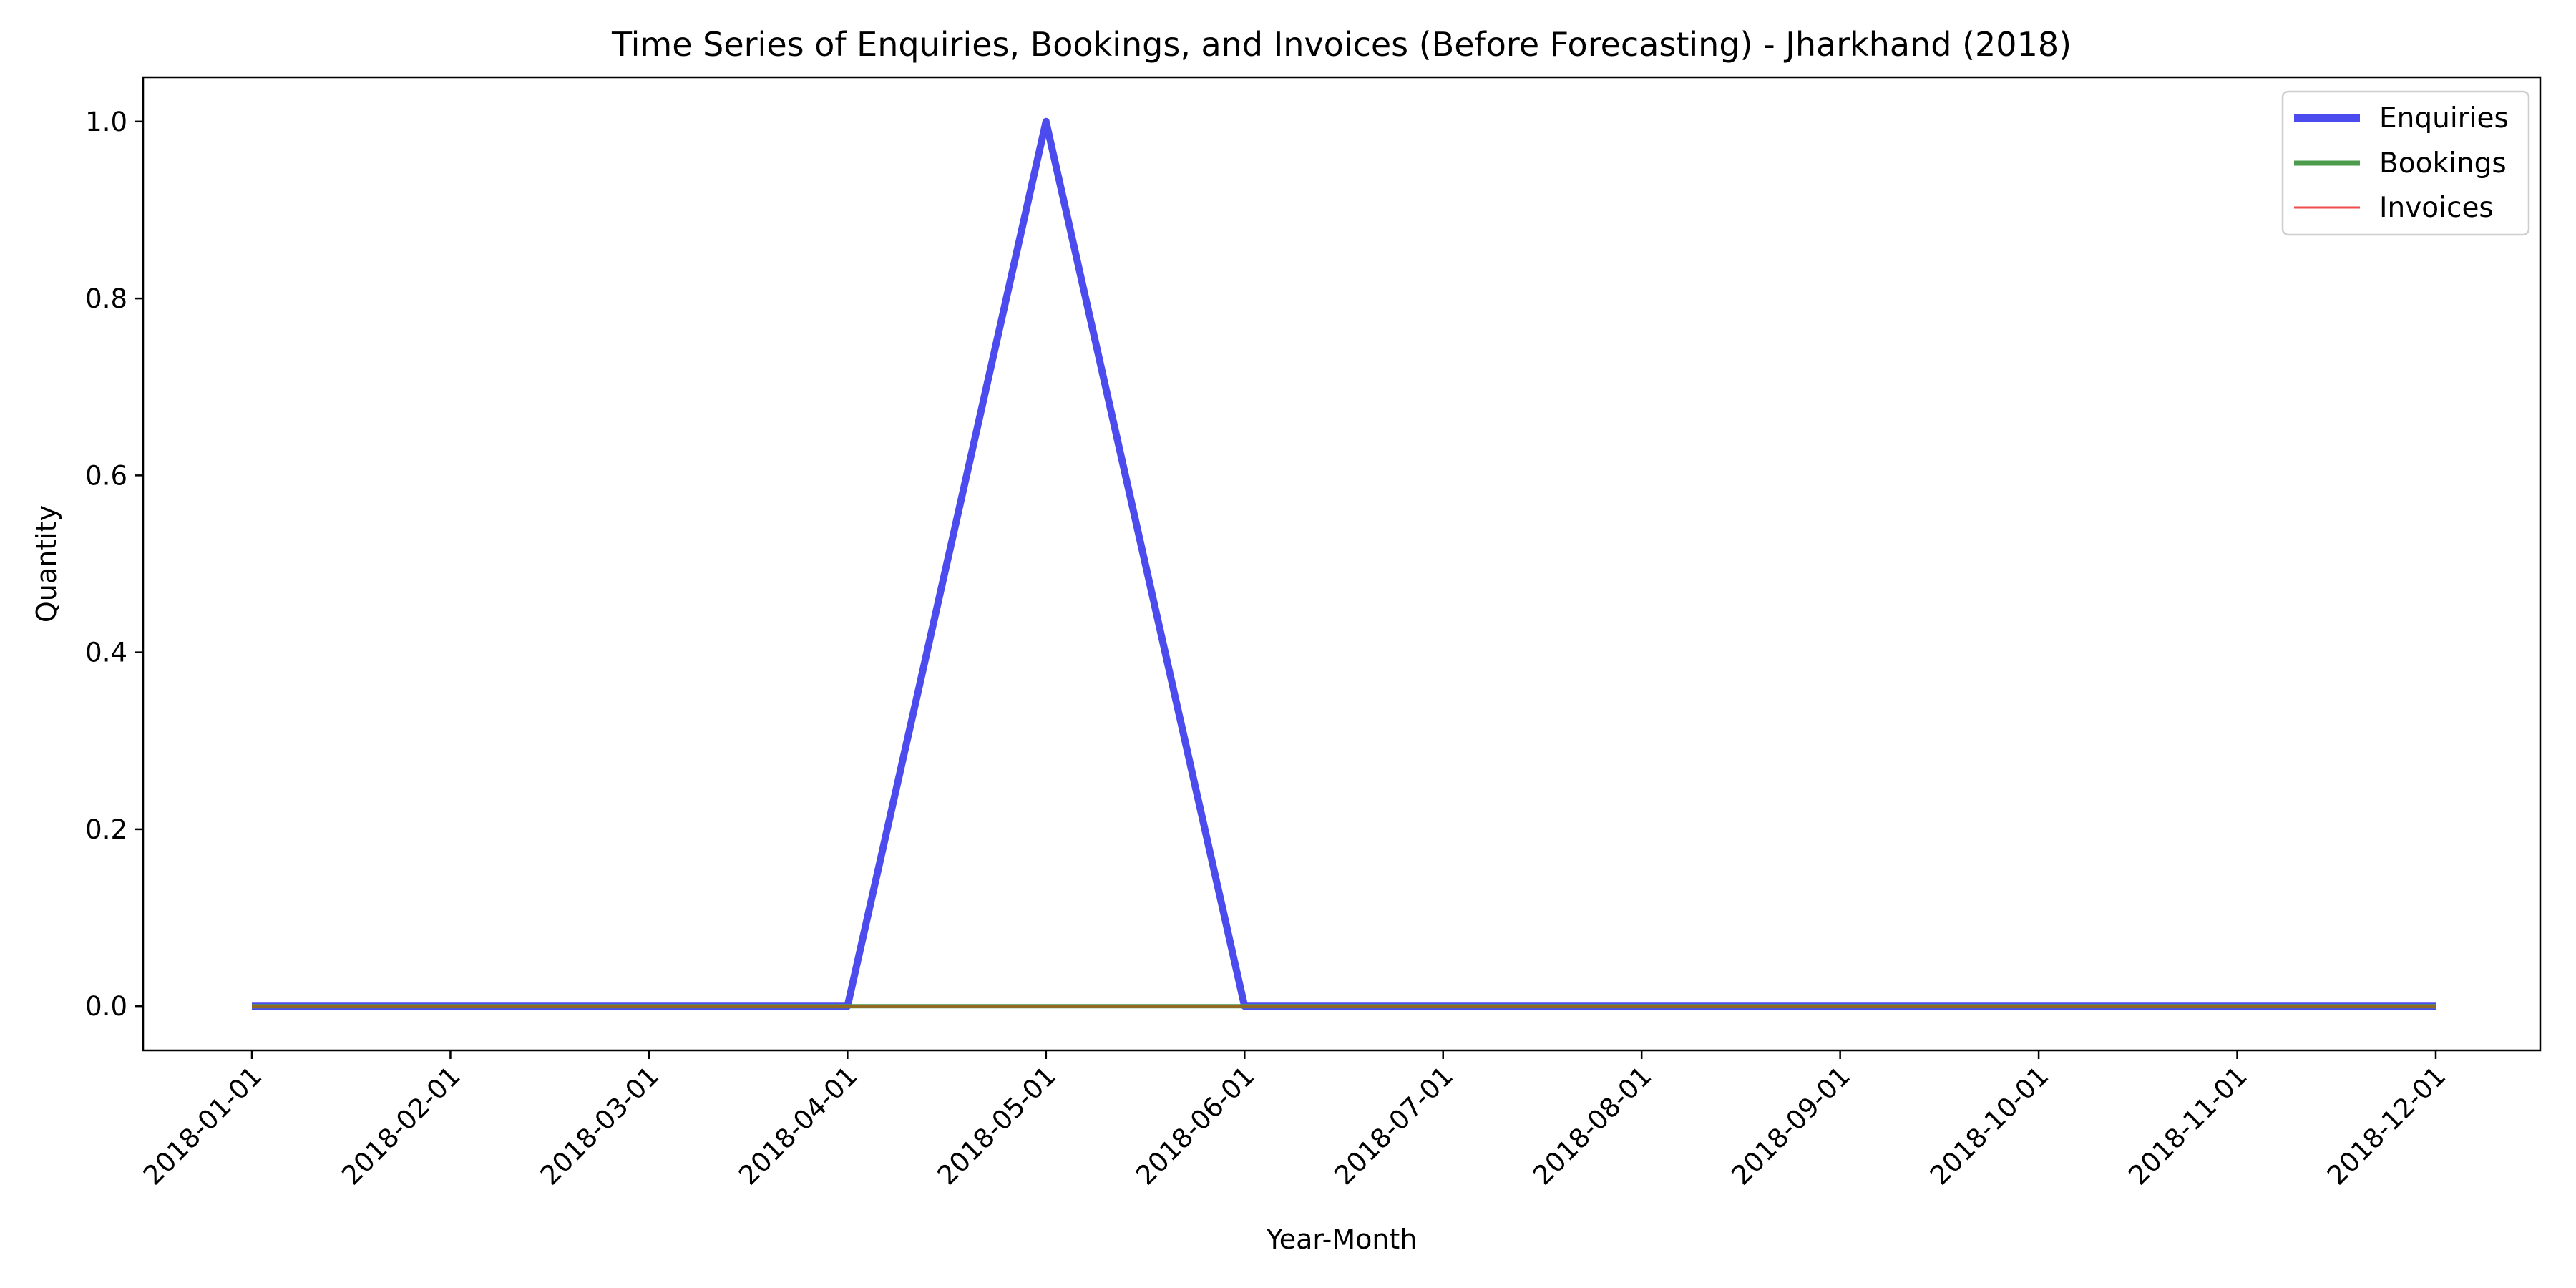 The width and height of the screenshot is (2576, 1288). I want to click on y-axis: 0.0 0.2 0.4 0.6 0.8 1.0, so click(114, 564).